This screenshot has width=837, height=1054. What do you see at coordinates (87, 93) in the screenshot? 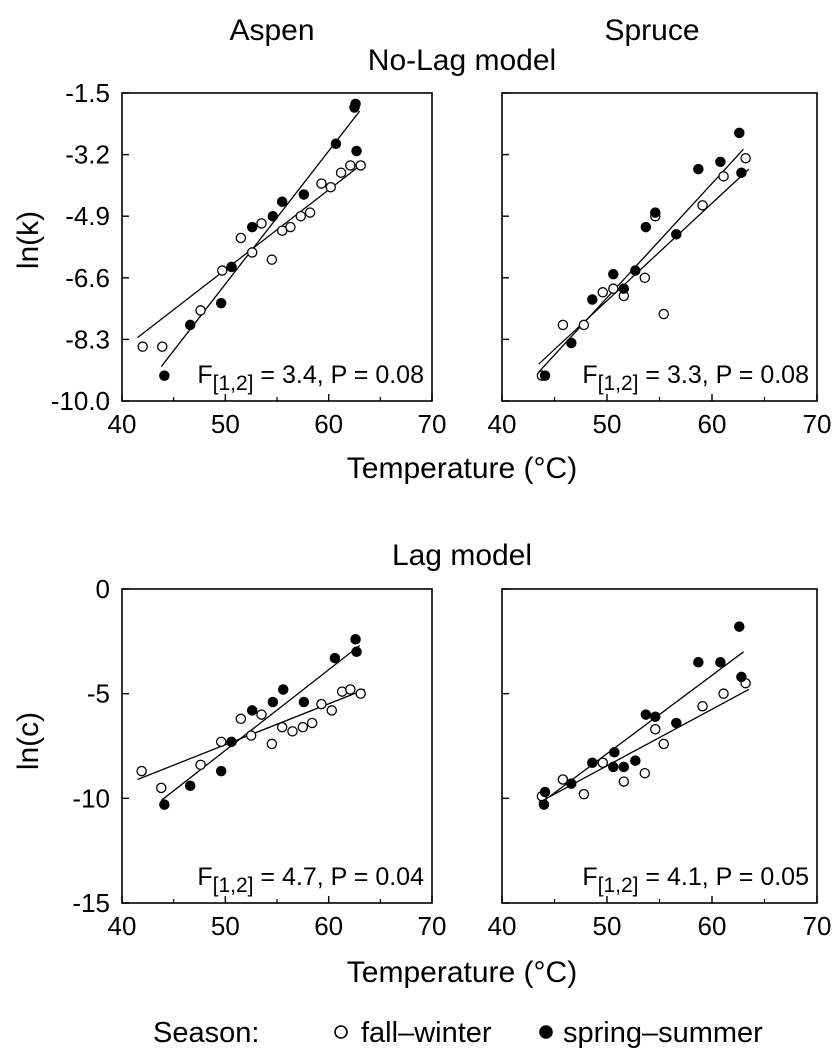
I see `y-tick-label: -1.5` at bounding box center [87, 93].